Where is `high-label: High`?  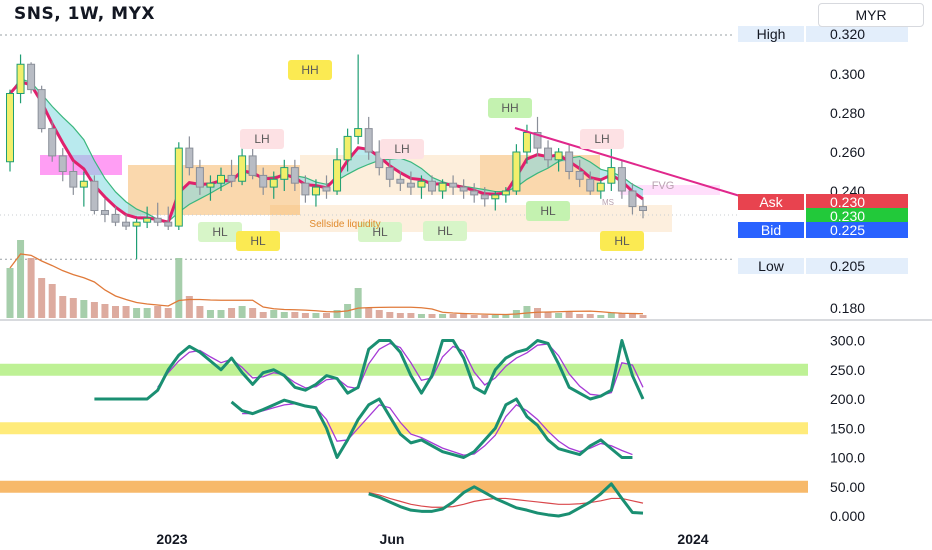 high-label: High is located at coordinates (771, 34).